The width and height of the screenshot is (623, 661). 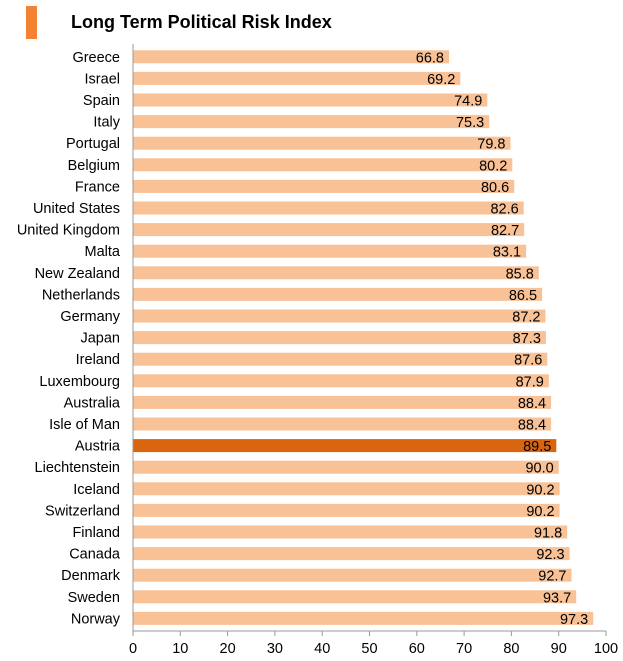 What do you see at coordinates (493, 166) in the screenshot?
I see `value-label: 80.2` at bounding box center [493, 166].